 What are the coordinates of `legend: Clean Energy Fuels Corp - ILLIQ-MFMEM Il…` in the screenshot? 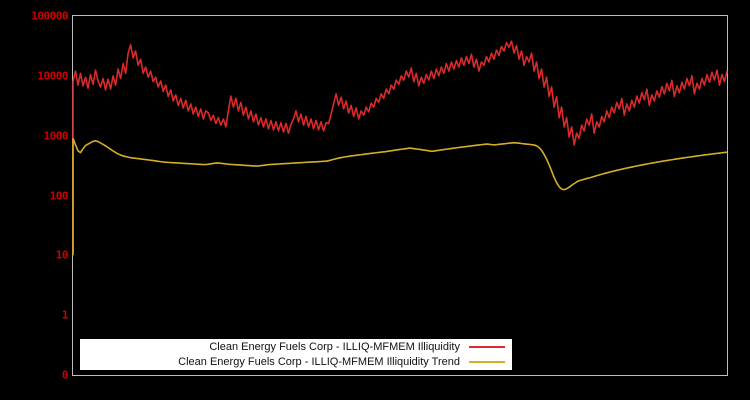 It's located at (296, 354).